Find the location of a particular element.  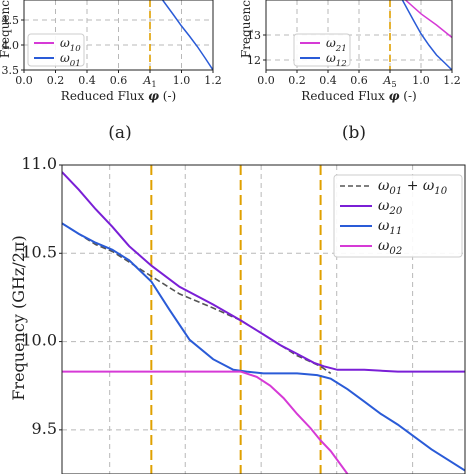

y-tick-label: 3.5 is located at coordinates (11, 70).